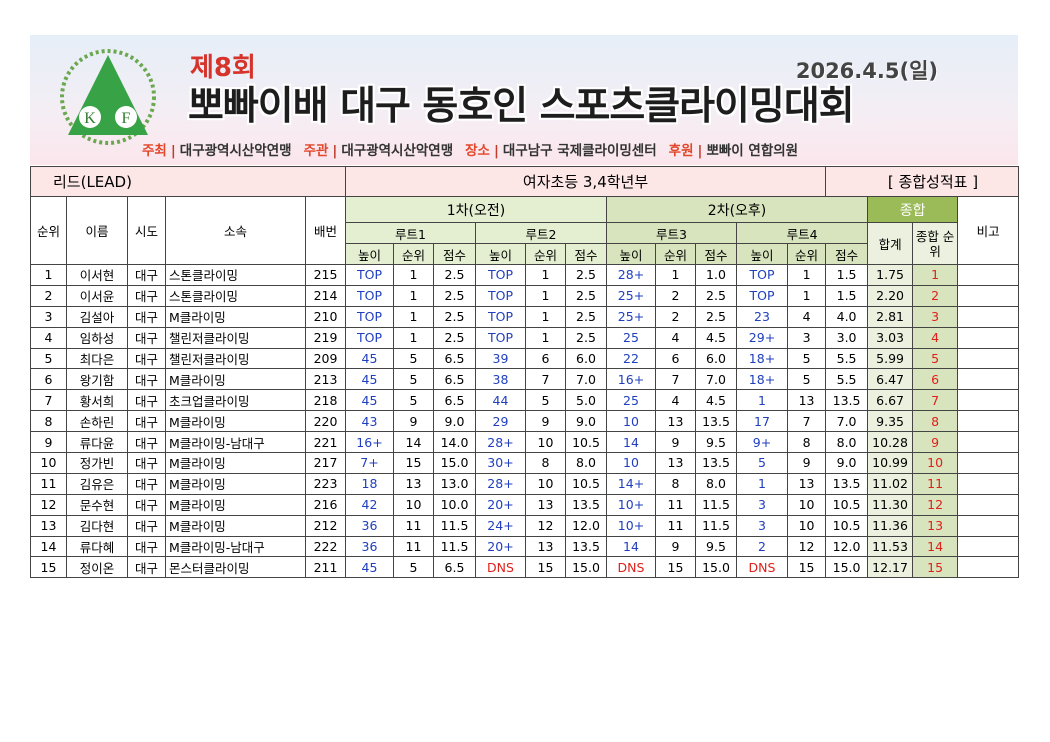 The image size is (1050, 742). Describe the element at coordinates (631, 400) in the screenshot. I see `height-cell: 25` at that location.